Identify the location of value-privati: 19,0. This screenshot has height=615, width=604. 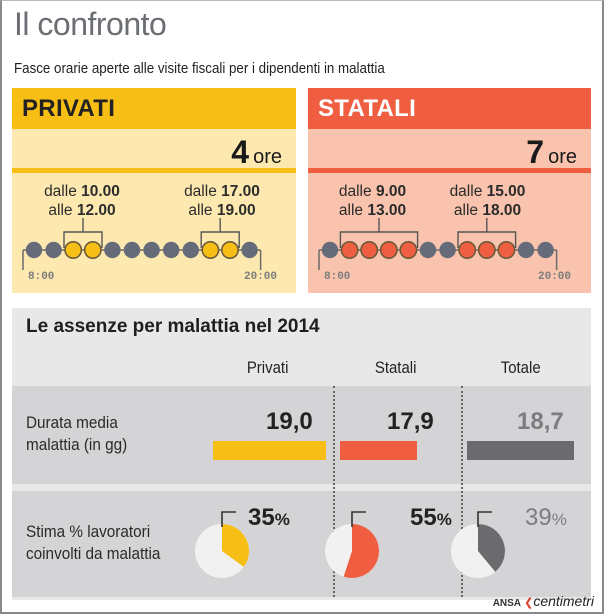
(289, 421).